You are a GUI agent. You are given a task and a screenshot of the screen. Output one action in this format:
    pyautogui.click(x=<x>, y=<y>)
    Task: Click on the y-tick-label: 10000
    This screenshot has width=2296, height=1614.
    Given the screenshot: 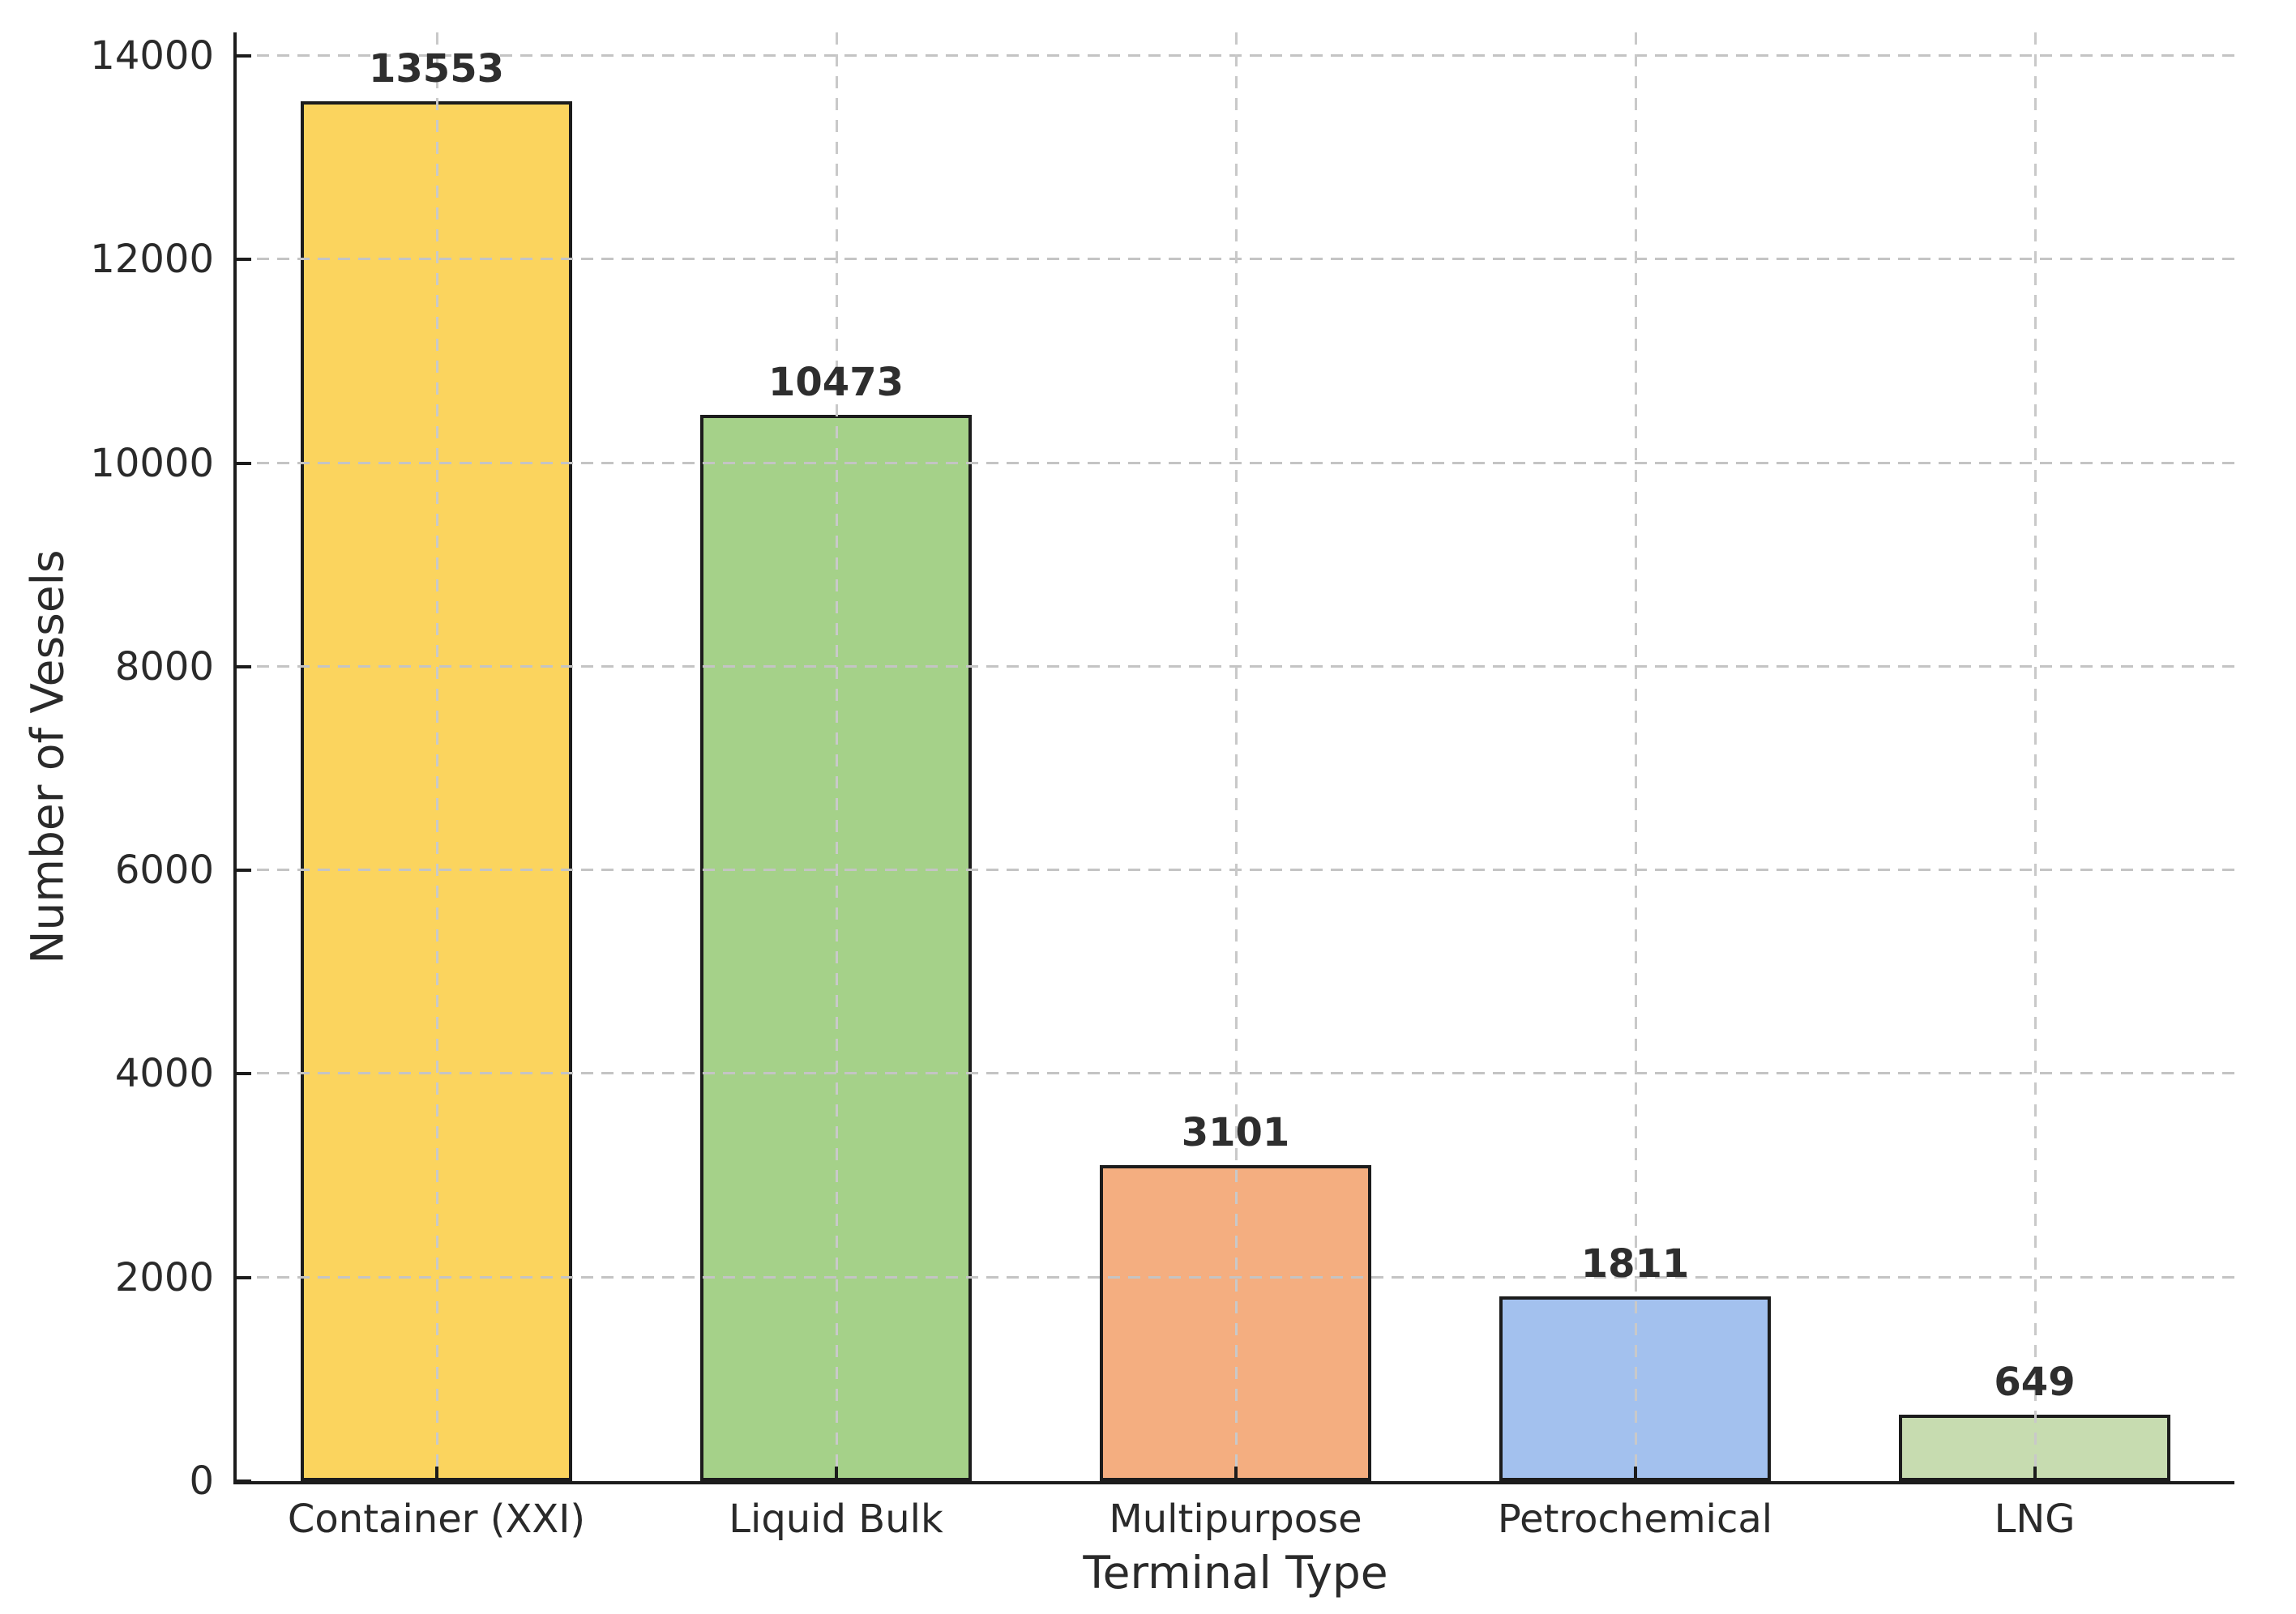 What is the action you would take?
    pyautogui.click(x=152, y=463)
    